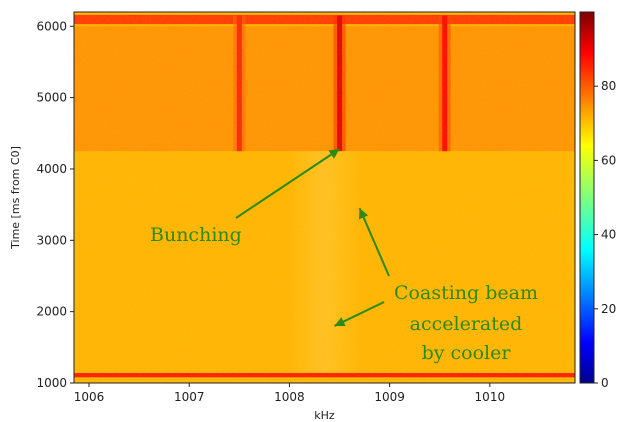  What do you see at coordinates (324, 415) in the screenshot?
I see `x-axis-label: kHz` at bounding box center [324, 415].